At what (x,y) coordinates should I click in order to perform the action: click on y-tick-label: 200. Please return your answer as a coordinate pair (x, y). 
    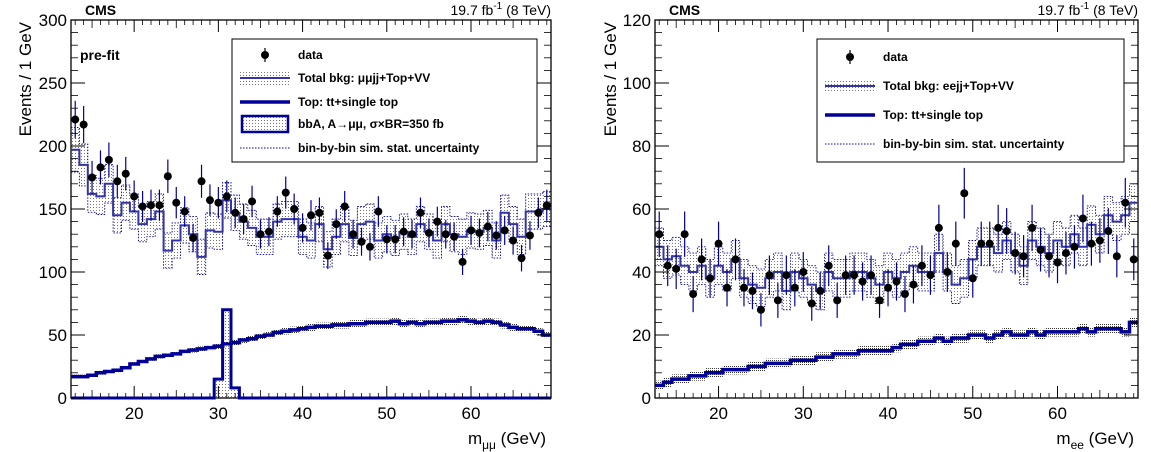
    Looking at the image, I should click on (53, 146).